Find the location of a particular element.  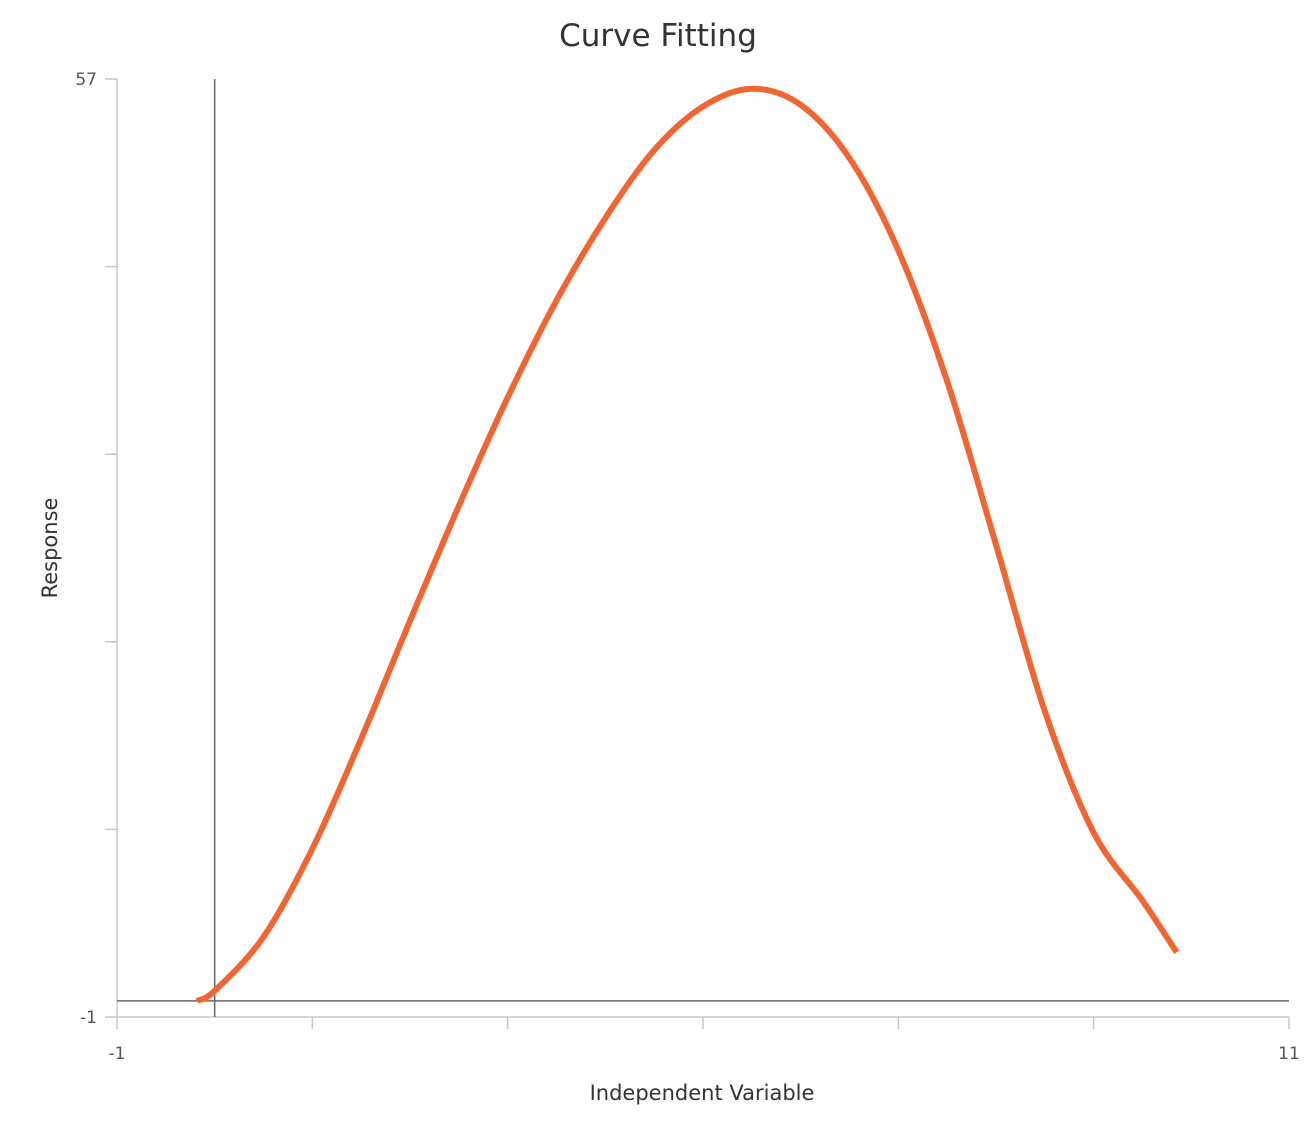

y-tick-label: -1 is located at coordinates (88, 1018).